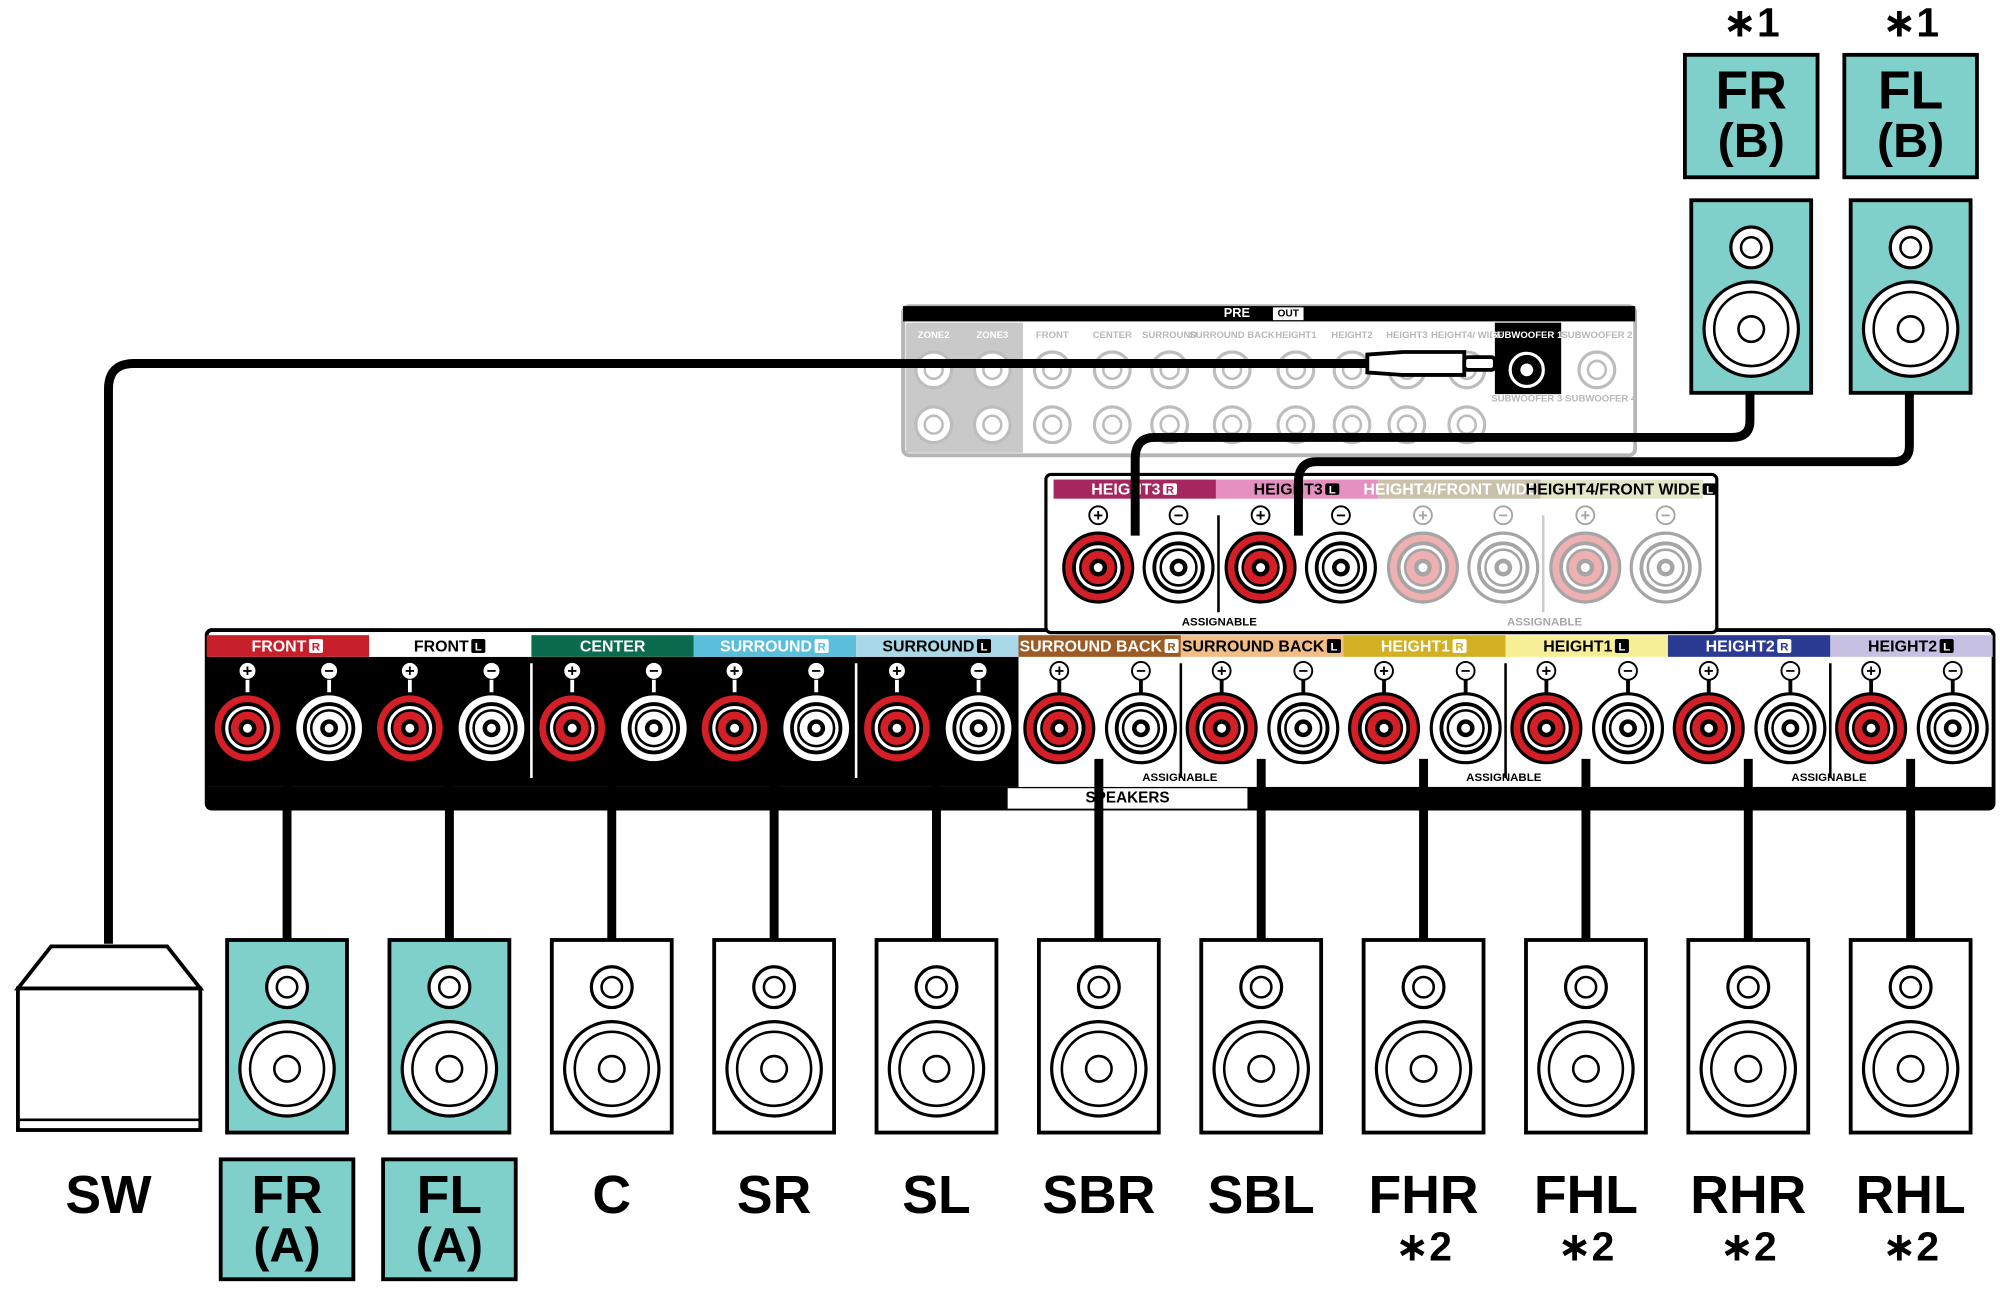  I want to click on channel-label: SURROUND BACK, so click(1090, 646).